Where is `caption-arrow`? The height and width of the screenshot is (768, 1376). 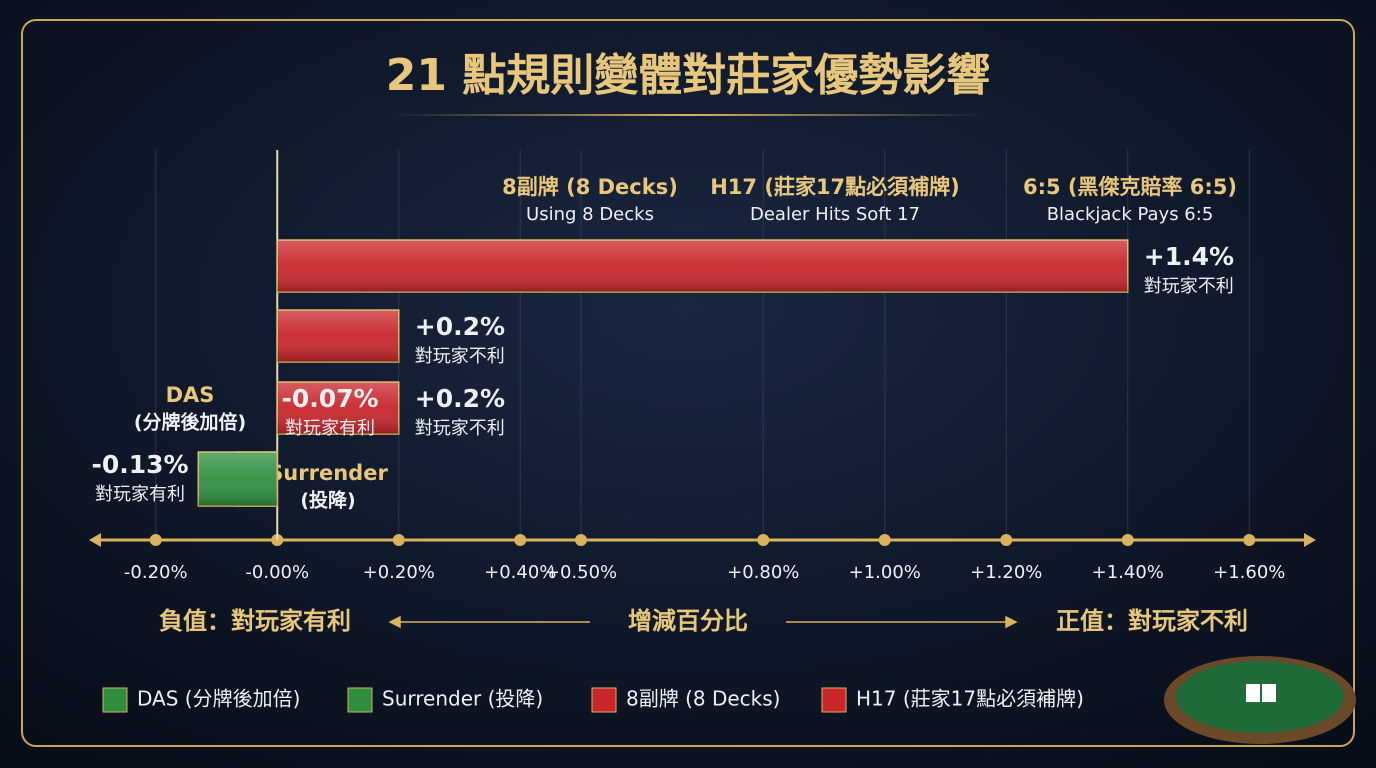 caption-arrow is located at coordinates (703, 622).